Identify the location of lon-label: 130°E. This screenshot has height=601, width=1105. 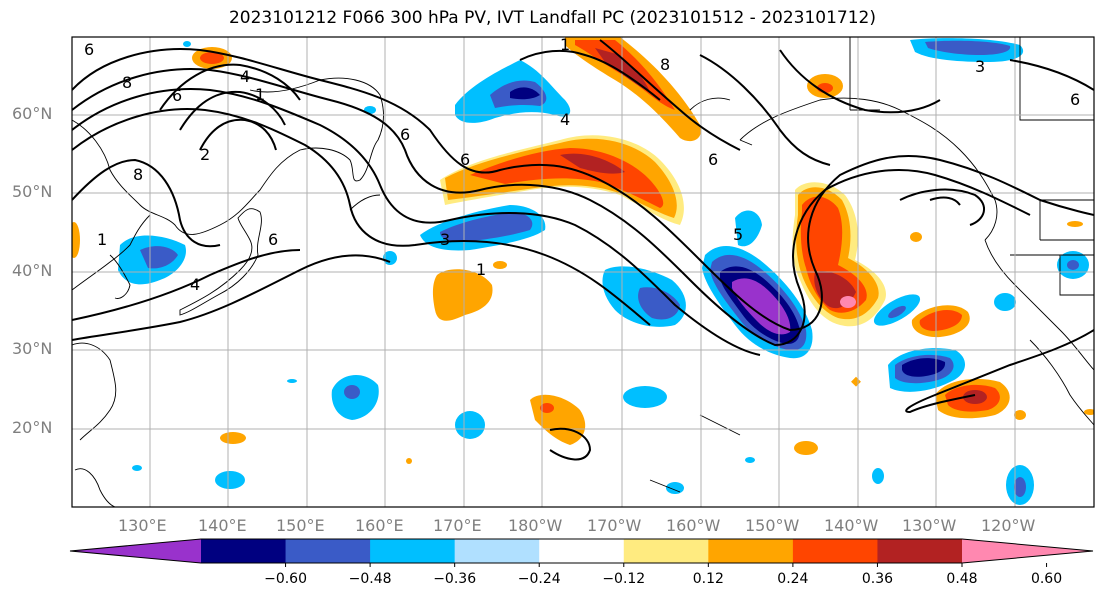
(142, 525).